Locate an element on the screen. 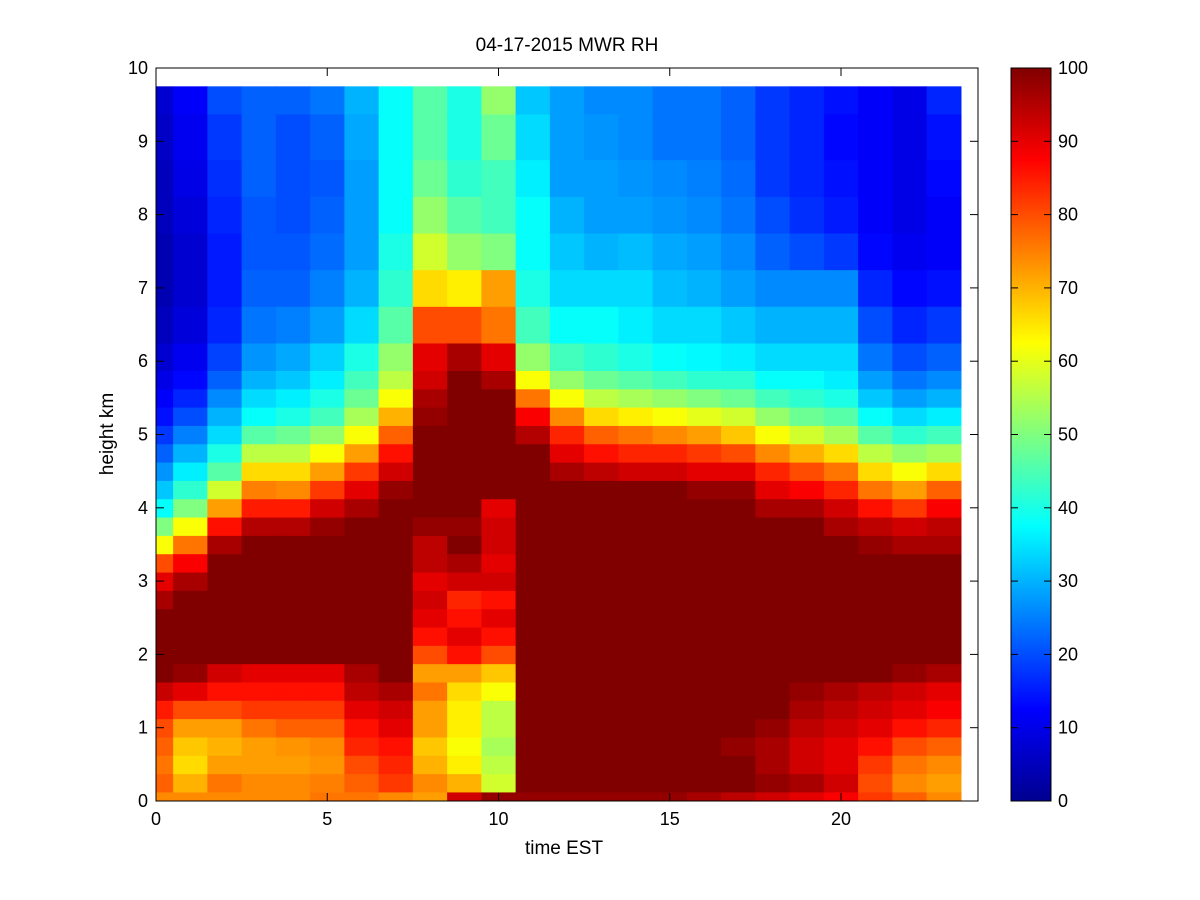 The width and height of the screenshot is (1200, 900). y-tick-label: 10 is located at coordinates (138, 68).